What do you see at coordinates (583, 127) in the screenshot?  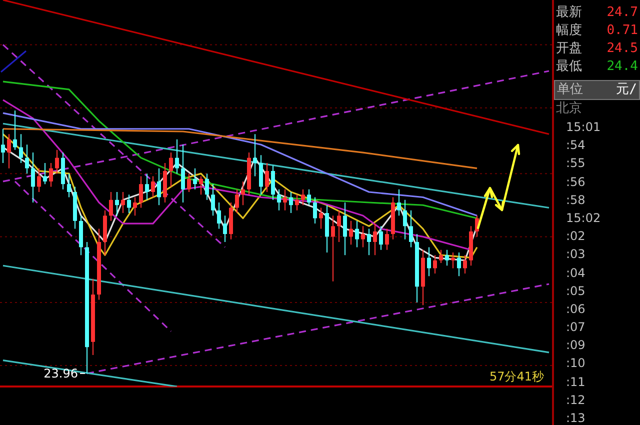 I see `text: 15:01` at bounding box center [583, 127].